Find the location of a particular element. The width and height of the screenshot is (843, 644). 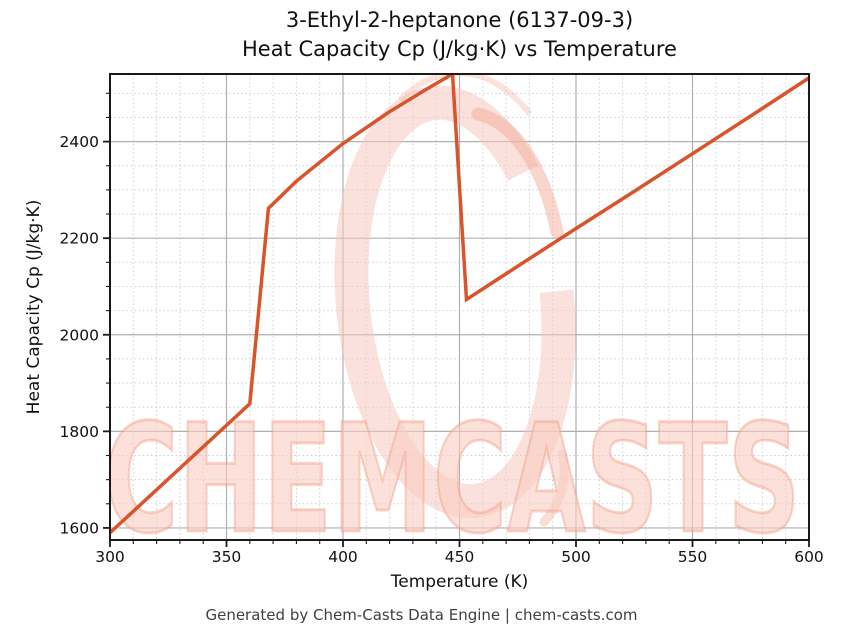

y-tick-label: 2400 is located at coordinates (79, 142).